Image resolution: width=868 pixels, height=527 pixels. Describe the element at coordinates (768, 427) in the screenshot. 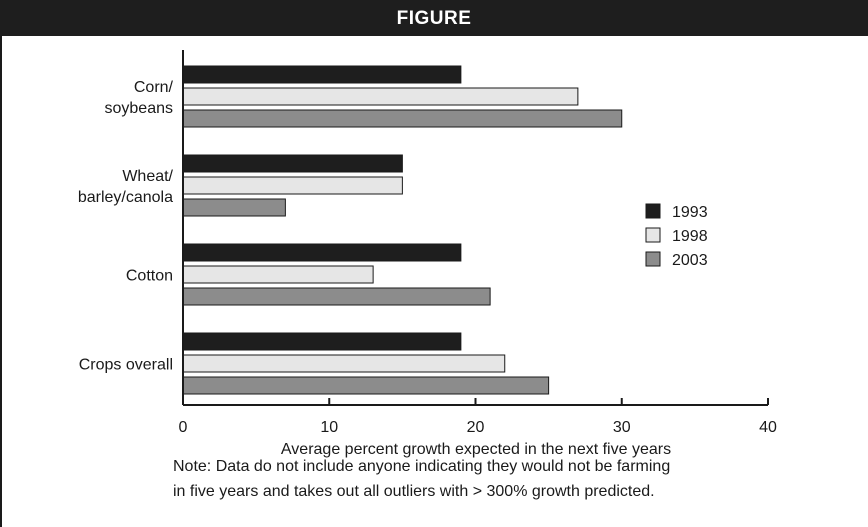

I see `x-tick-label-40: 40` at that location.